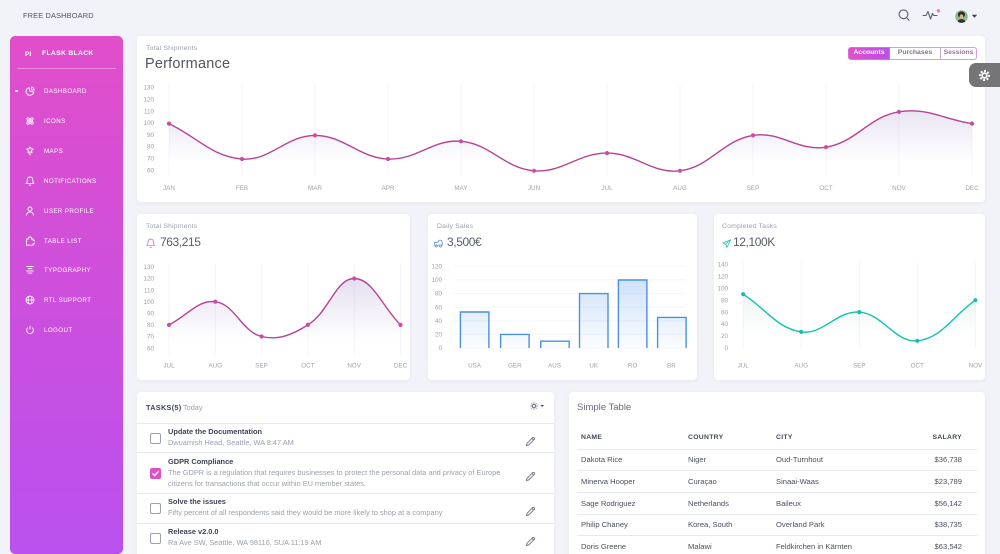 The height and width of the screenshot is (554, 1000). What do you see at coordinates (169, 188) in the screenshot?
I see `svg-text: JAN` at bounding box center [169, 188].